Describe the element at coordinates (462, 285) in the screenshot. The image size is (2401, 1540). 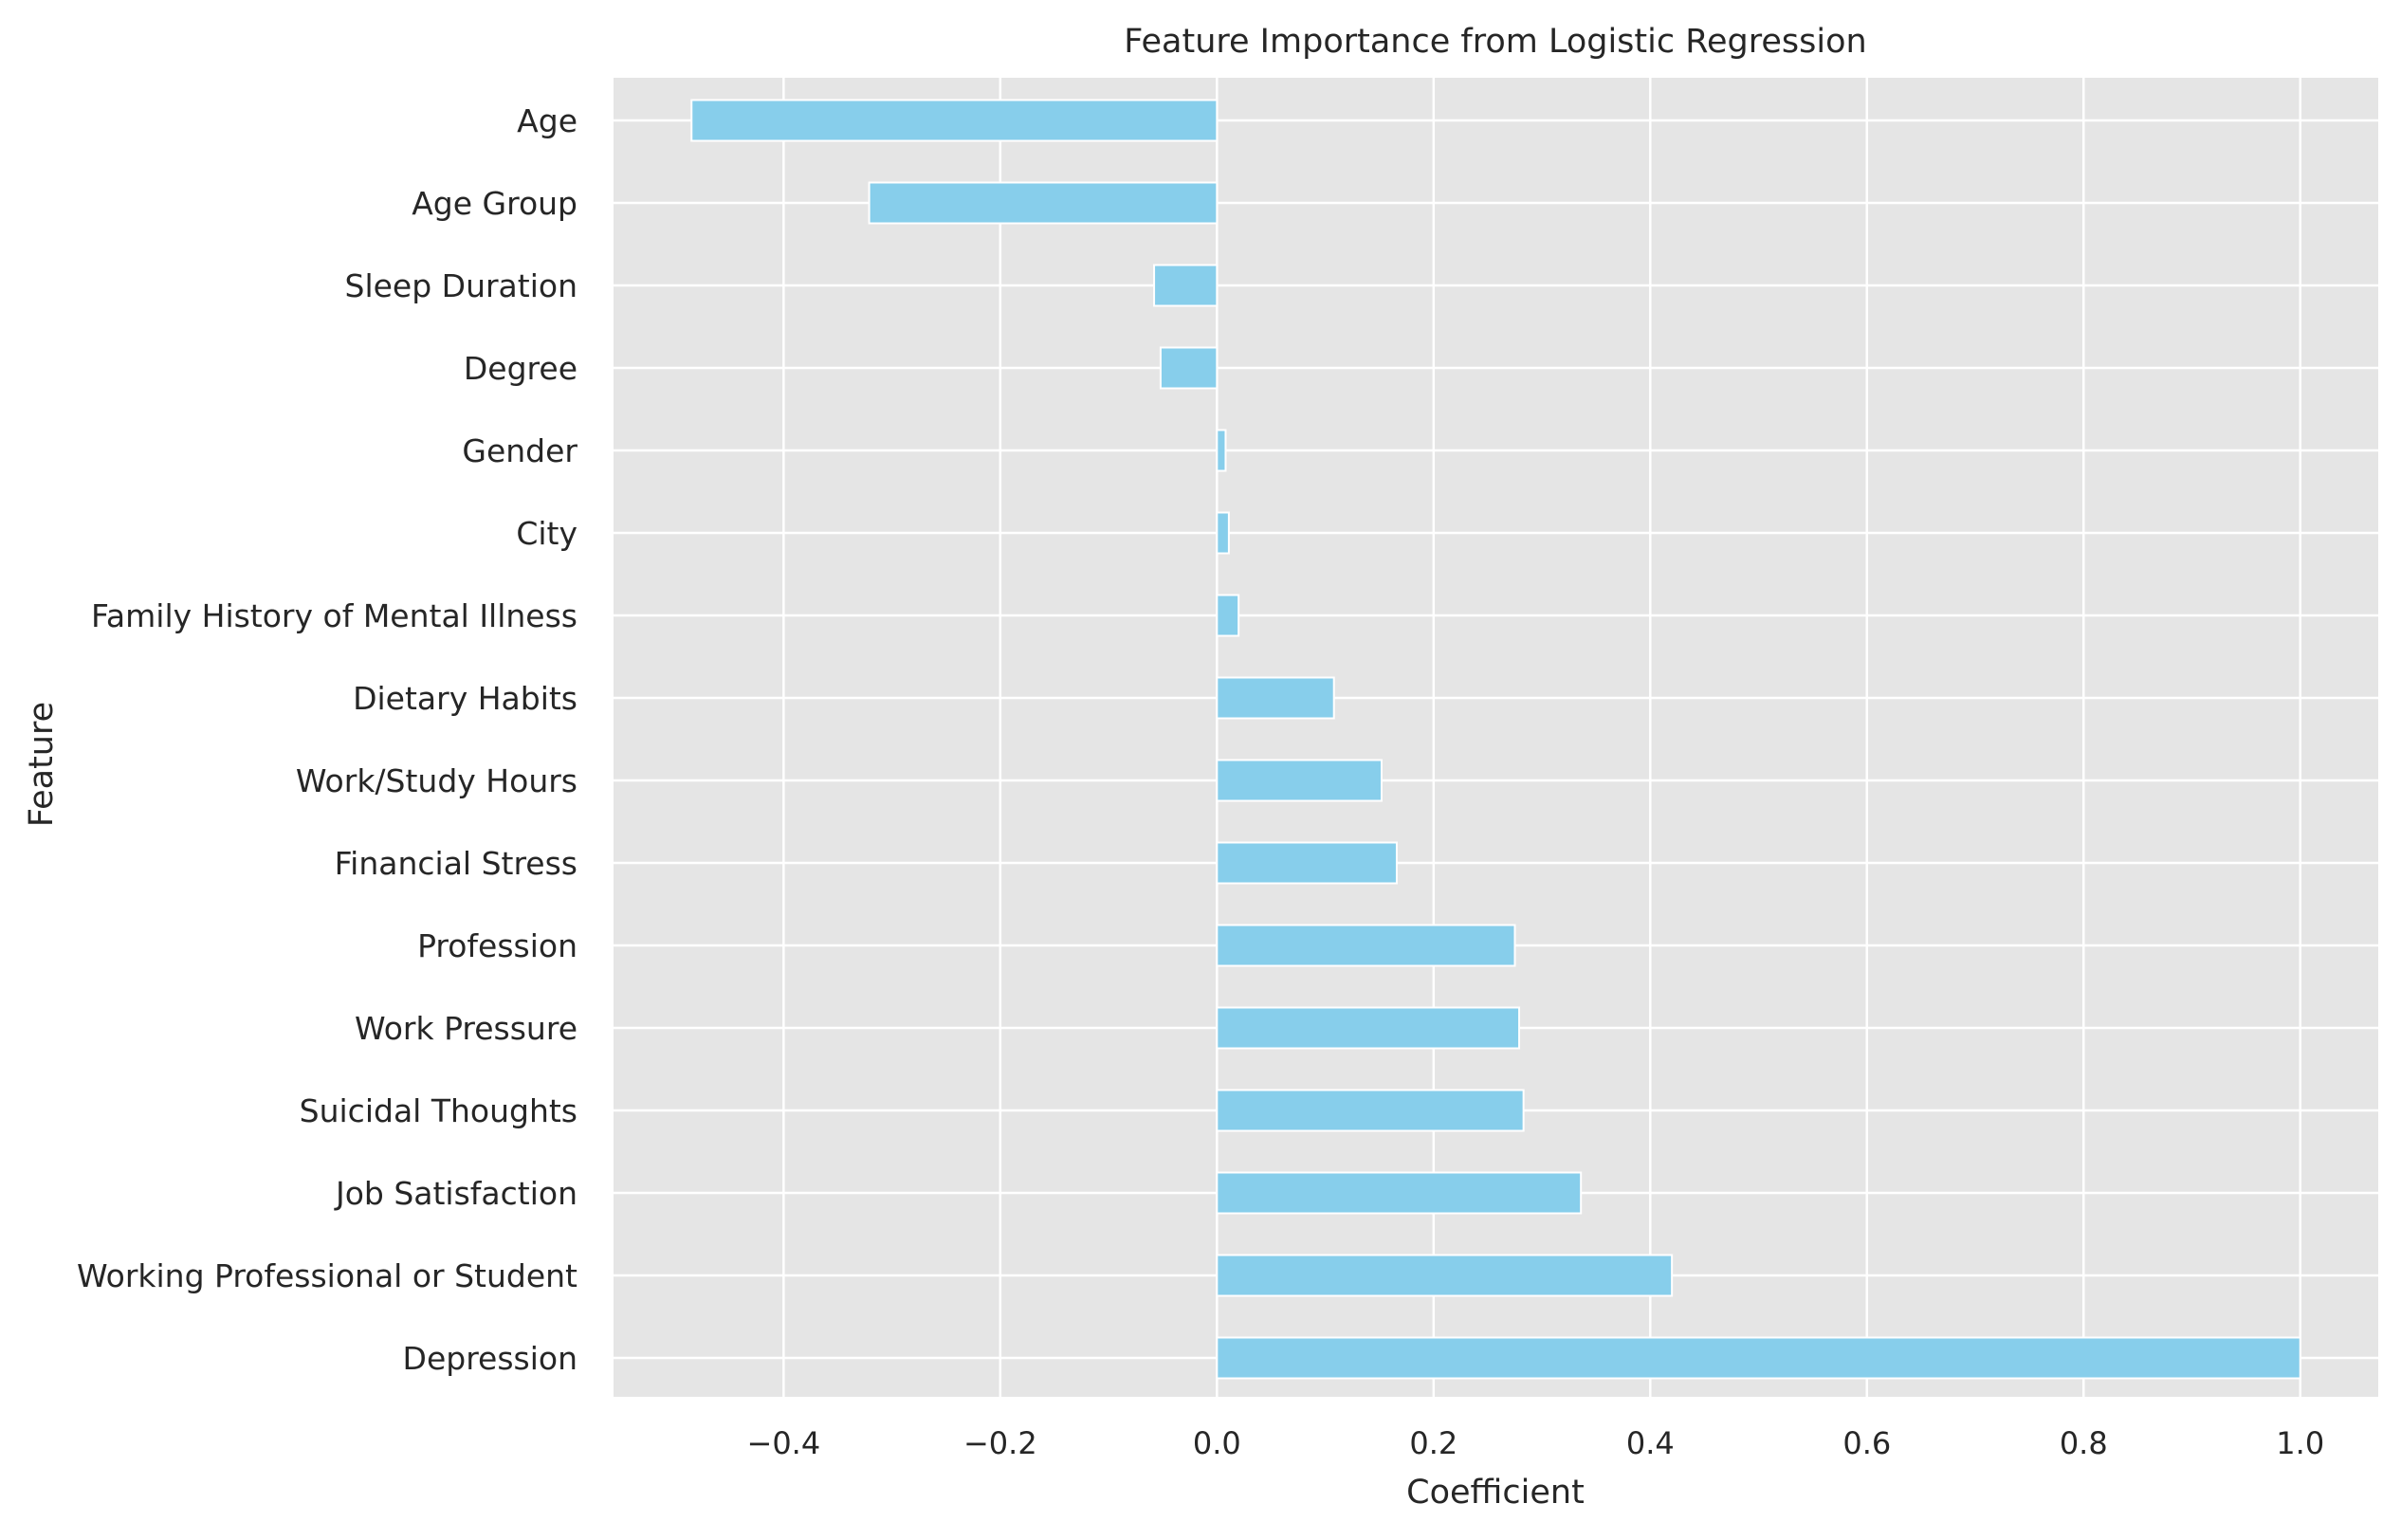
I see `y-tick-label: Sleep Duration` at that location.